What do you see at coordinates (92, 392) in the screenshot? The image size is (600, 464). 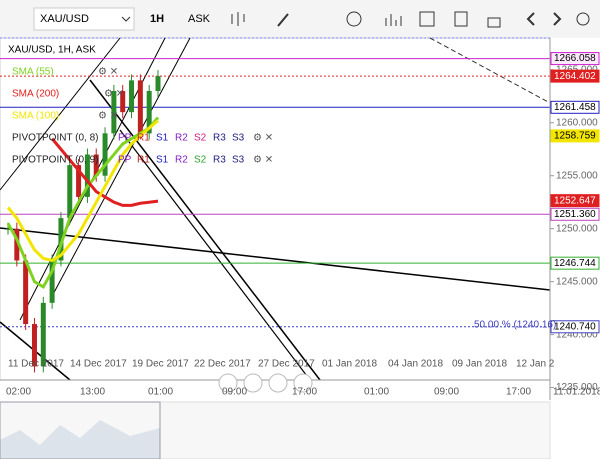 I see `time-label: 13:00` at bounding box center [92, 392].